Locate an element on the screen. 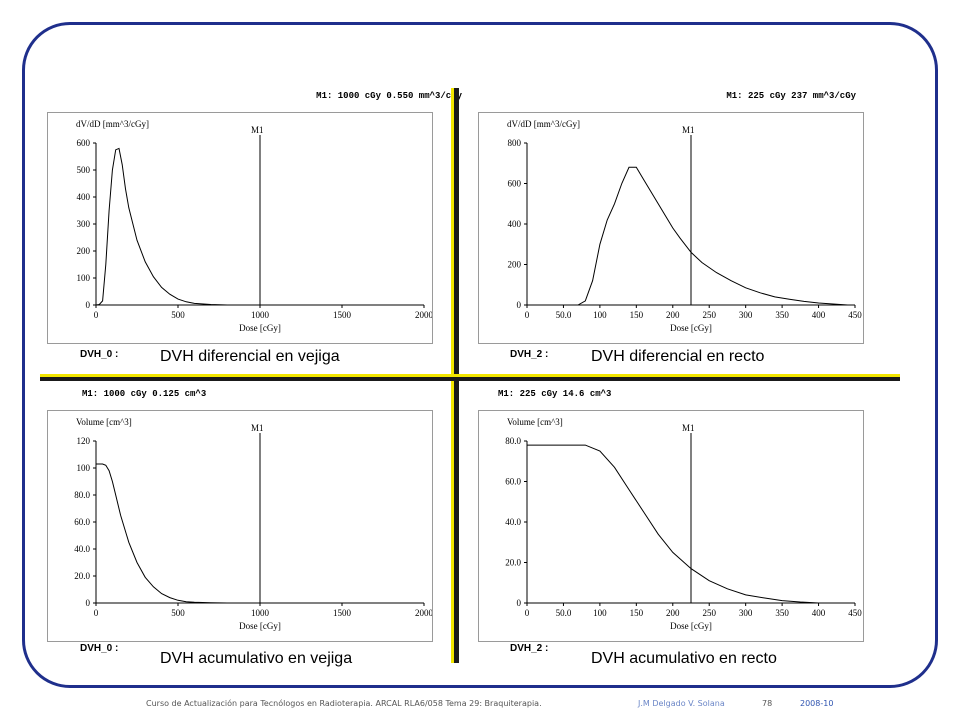  caption-bladder-cumulative: DVH acumulativo en vejiga is located at coordinates (256, 658).